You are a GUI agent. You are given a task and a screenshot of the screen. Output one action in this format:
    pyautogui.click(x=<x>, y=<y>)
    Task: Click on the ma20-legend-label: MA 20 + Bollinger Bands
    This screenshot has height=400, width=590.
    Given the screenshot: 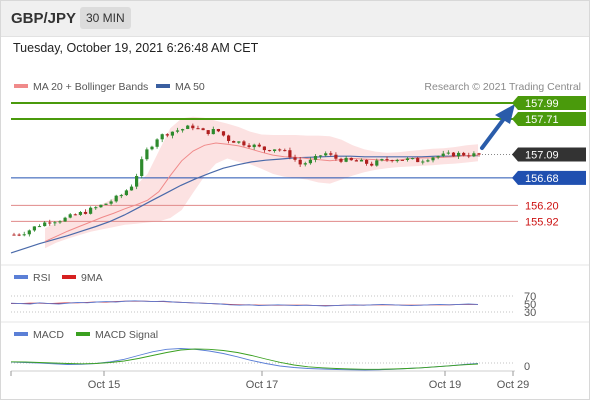 What is the action you would take?
    pyautogui.click(x=90, y=87)
    